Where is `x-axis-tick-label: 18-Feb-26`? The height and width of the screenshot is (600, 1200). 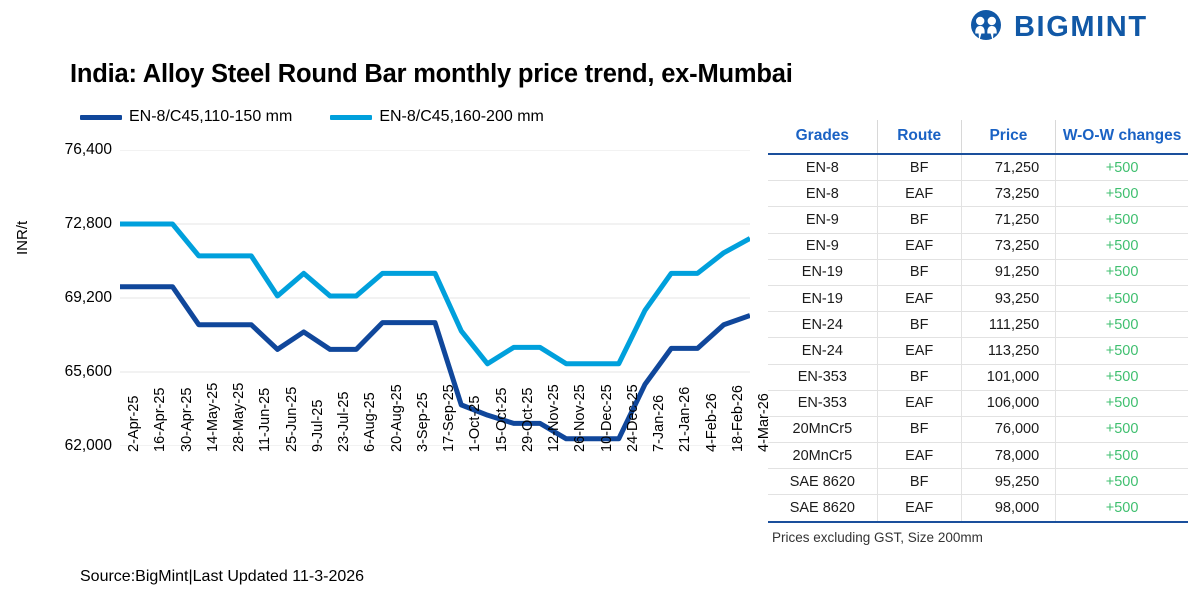
x-axis-tick-label: 18-Feb-26 is located at coordinates (737, 418).